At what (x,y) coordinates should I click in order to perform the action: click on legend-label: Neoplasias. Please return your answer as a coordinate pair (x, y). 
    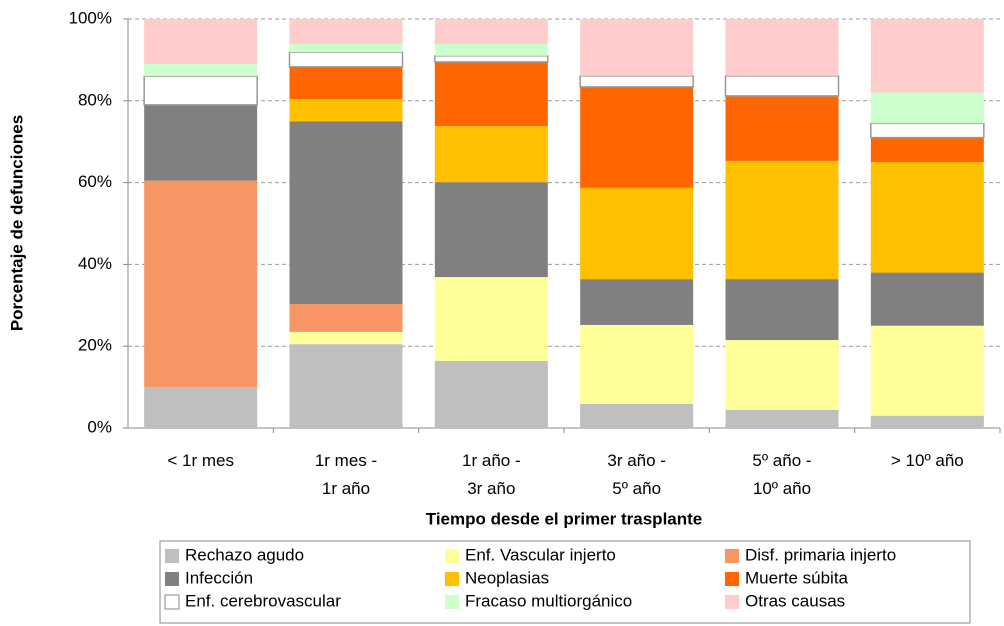
    Looking at the image, I should click on (507, 577).